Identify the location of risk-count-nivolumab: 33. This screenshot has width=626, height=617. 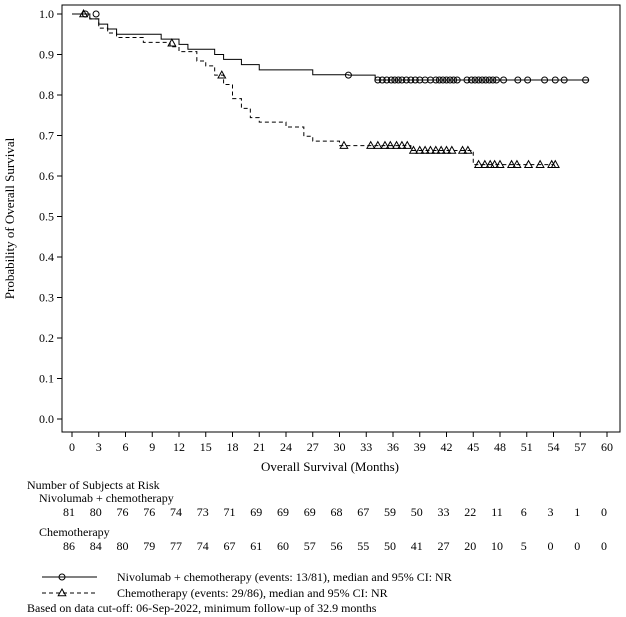
(444, 512).